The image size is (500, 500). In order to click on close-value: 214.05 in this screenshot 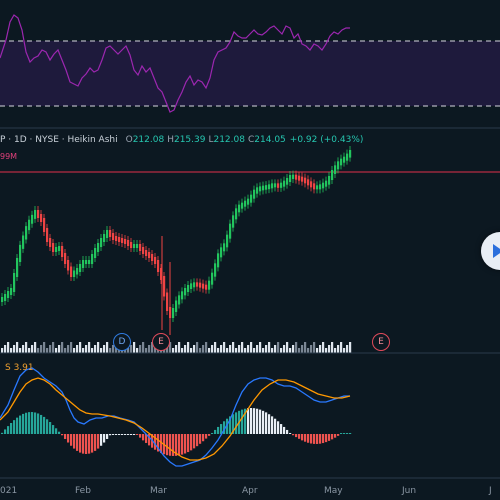, I will do `click(270, 140)`.